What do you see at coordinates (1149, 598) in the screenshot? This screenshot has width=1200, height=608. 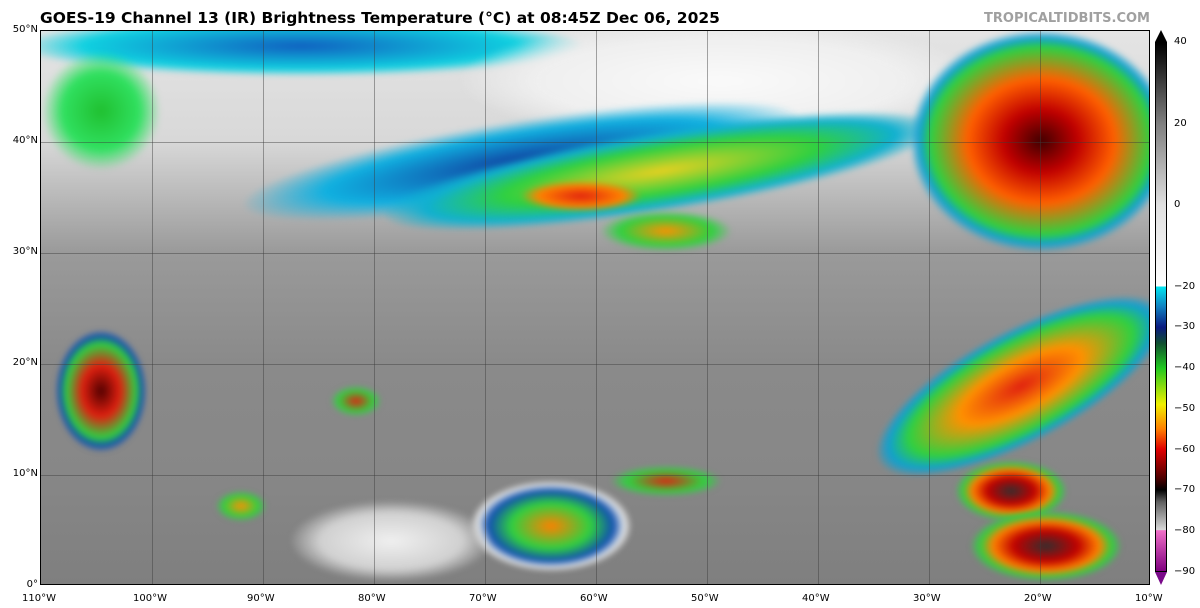 I see `lon-label: 10°W` at bounding box center [1149, 598].